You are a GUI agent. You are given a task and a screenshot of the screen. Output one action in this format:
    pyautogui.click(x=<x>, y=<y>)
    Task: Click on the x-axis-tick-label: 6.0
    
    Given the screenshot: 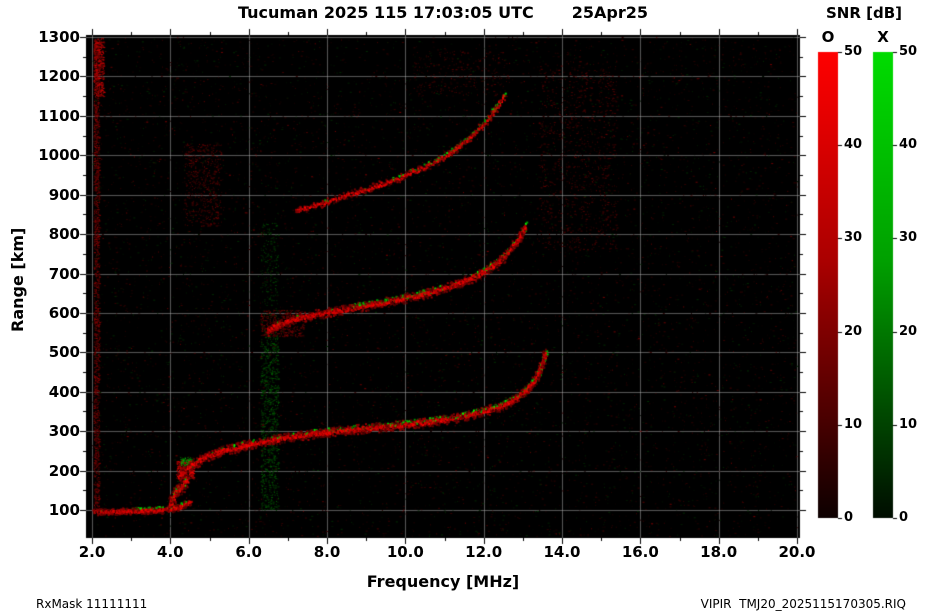 What is the action you would take?
    pyautogui.click(x=248, y=552)
    